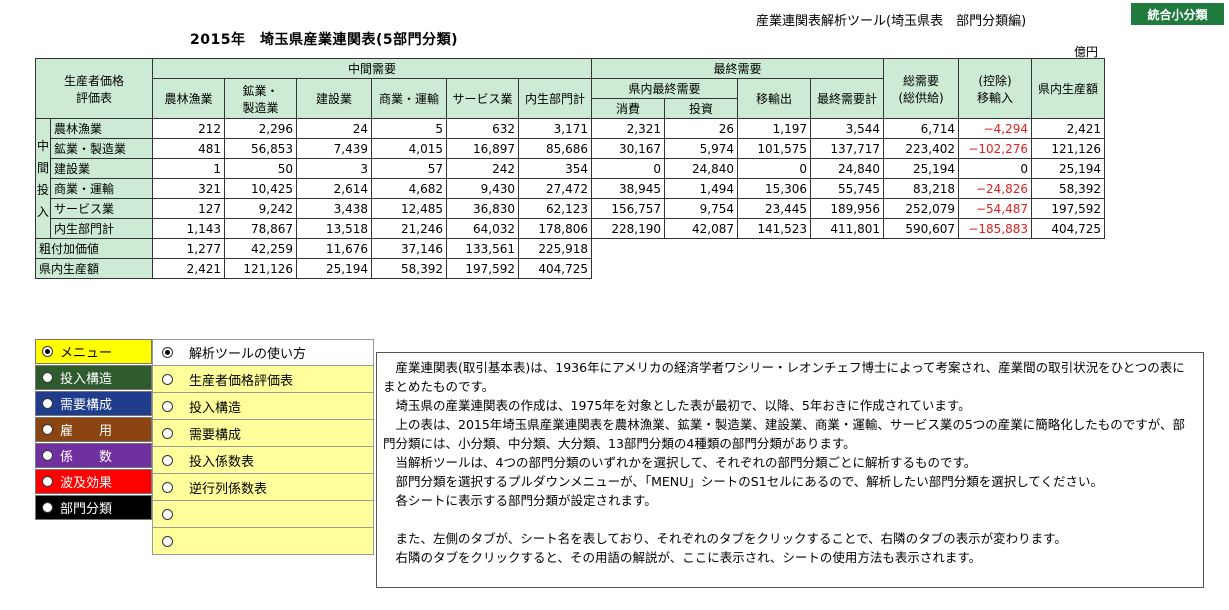  Describe the element at coordinates (86, 353) in the screenshot. I see `tab-label: メニュー` at that location.